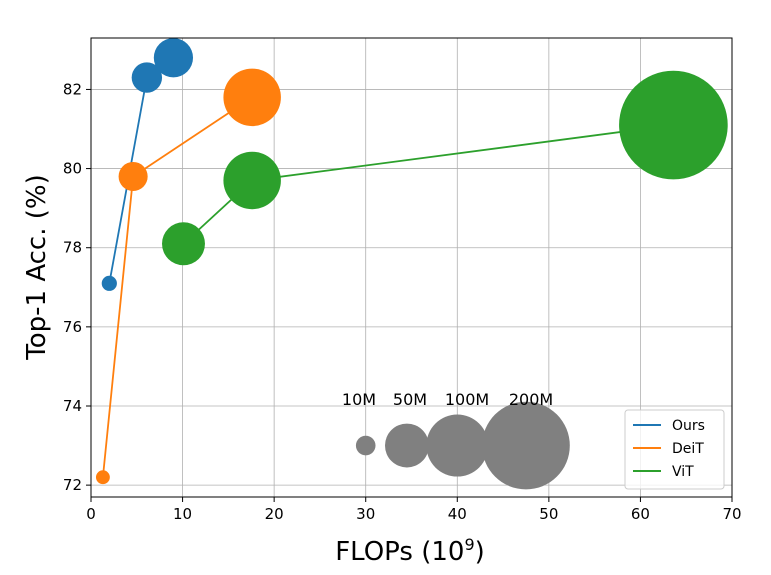 Image resolution: width=771 pixels, height=575 pixels. I want to click on x-tick-label: 50, so click(548, 514).